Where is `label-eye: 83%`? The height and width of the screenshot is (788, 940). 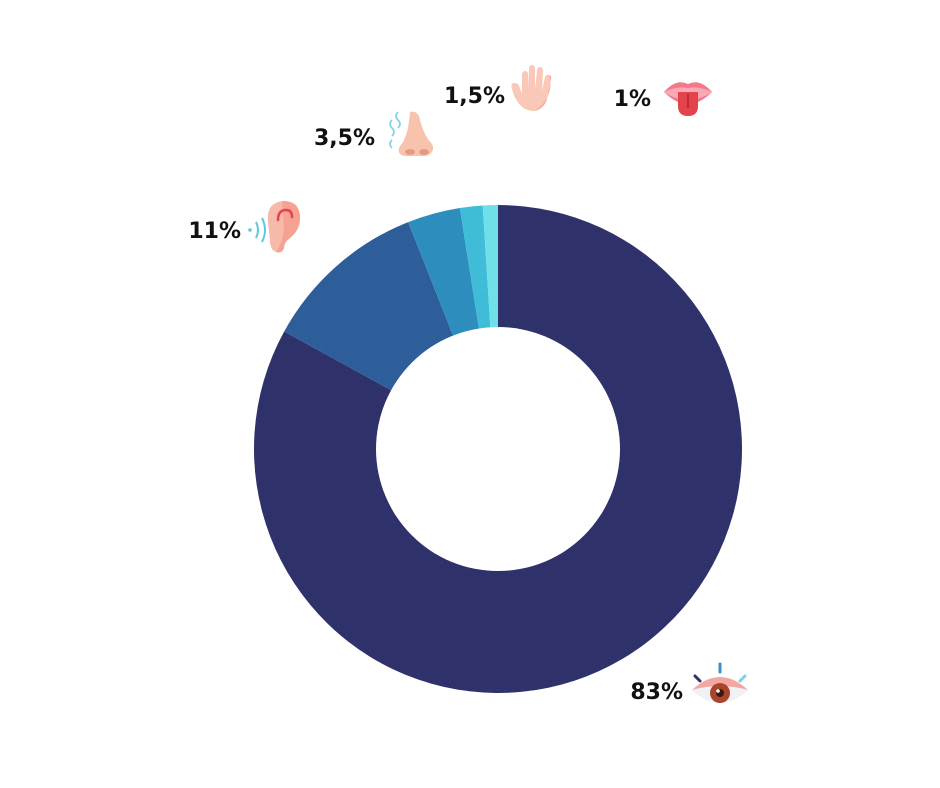 label-eye: 83% is located at coordinates (656, 692).